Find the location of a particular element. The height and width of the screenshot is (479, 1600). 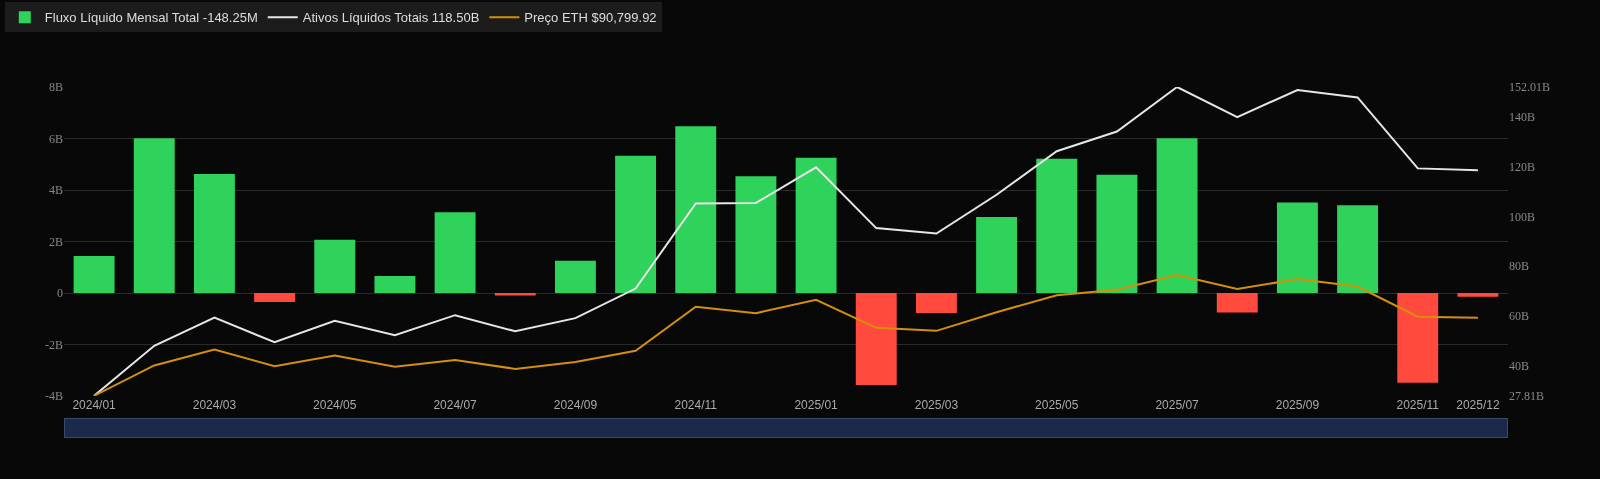

y-tick-label: 0 is located at coordinates (60, 293).